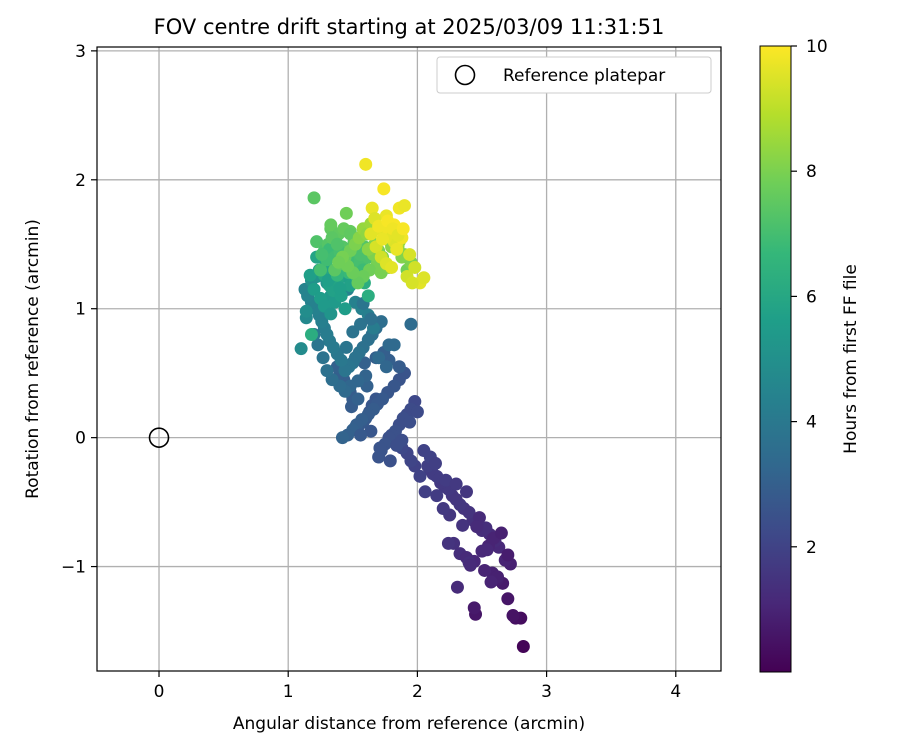  I want to click on x-axis-ticks: 0 1 2 3 4, so click(417, 686).